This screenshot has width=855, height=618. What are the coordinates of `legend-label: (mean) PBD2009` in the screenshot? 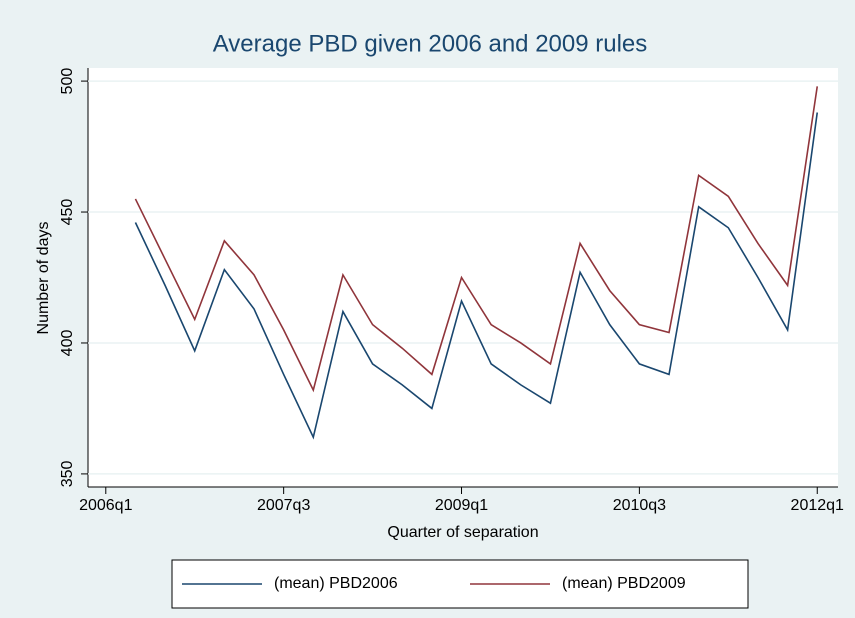 It's located at (624, 583).